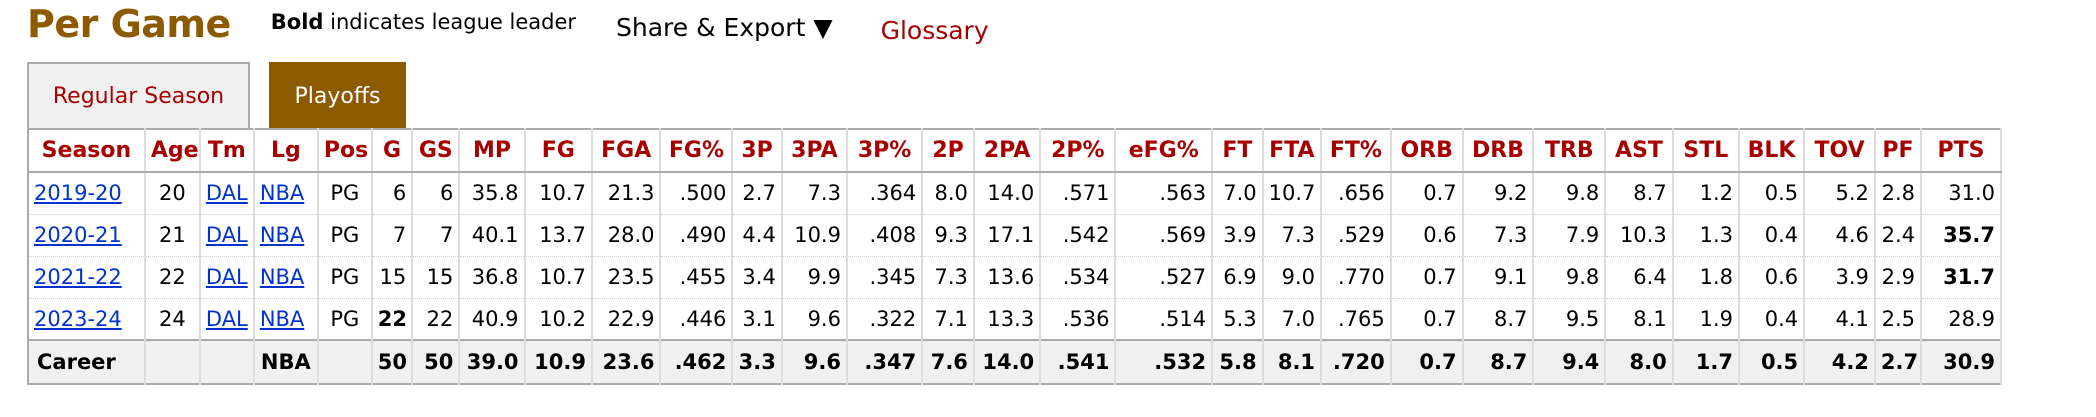 This screenshot has height=417, width=2096. I want to click on table-cell: 31.0, so click(1961, 193).